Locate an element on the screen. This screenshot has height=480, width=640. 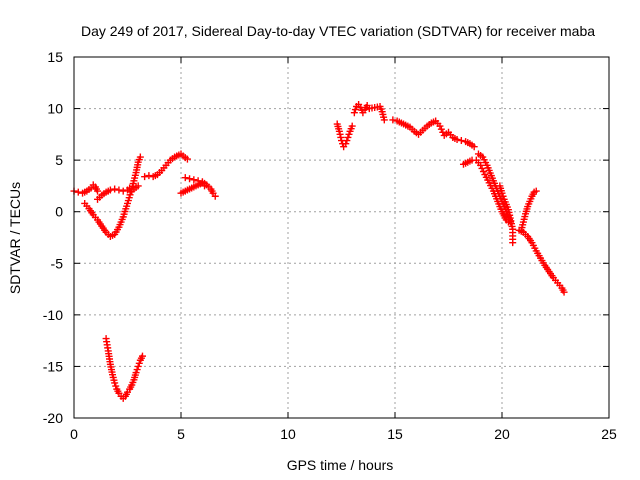
y-tick-label: -15 is located at coordinates (53, 366).